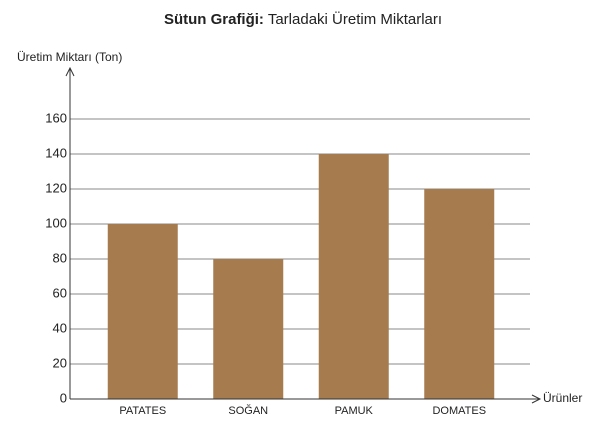 This screenshot has height=427, width=607. I want to click on title-label: Sütun Grafiği:, so click(214, 19).